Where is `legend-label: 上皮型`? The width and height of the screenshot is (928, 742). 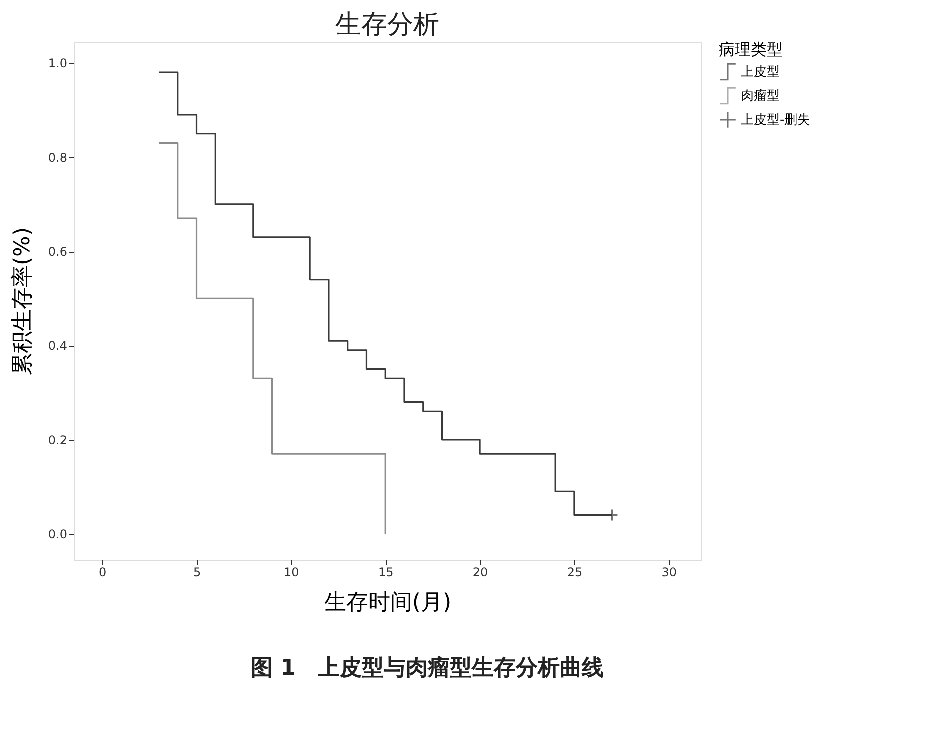 legend-label: 上皮型 is located at coordinates (760, 72).